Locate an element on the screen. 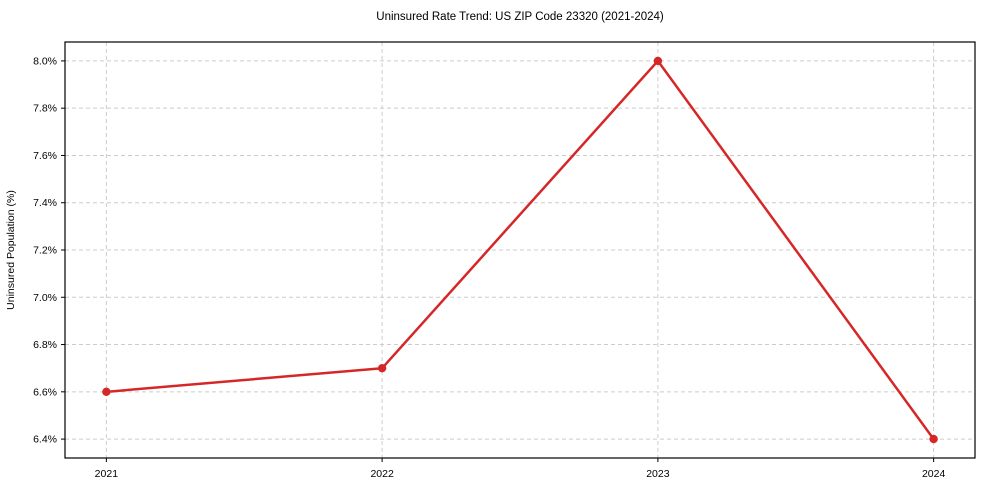 The image size is (989, 490). data-point-2024 is located at coordinates (933, 439).